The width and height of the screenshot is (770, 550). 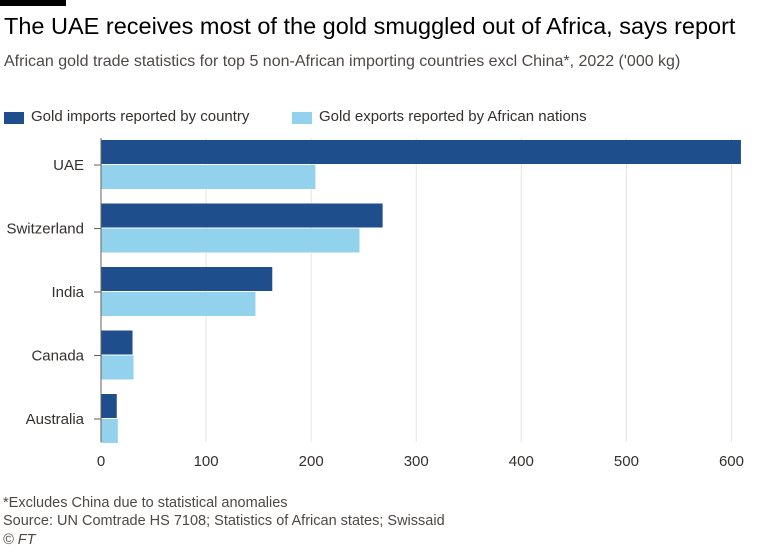 I want to click on y-label-india: India, so click(x=67, y=292).